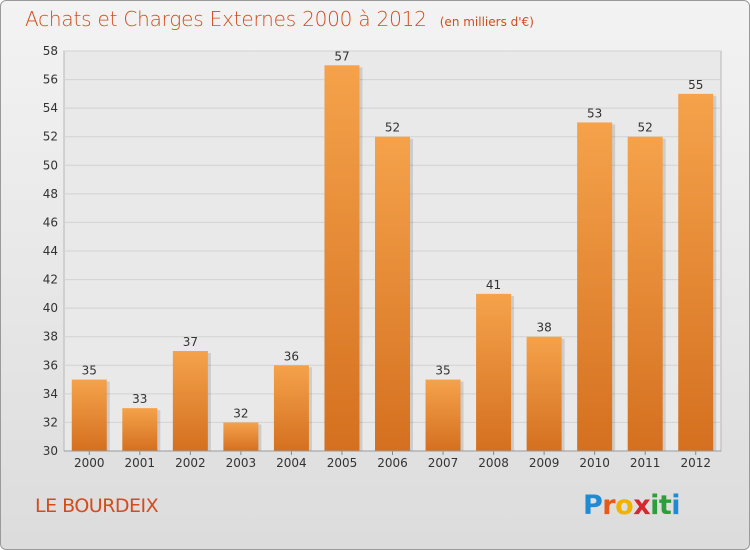 The image size is (750, 550). I want to click on x-tick-label: 2007, so click(443, 463).